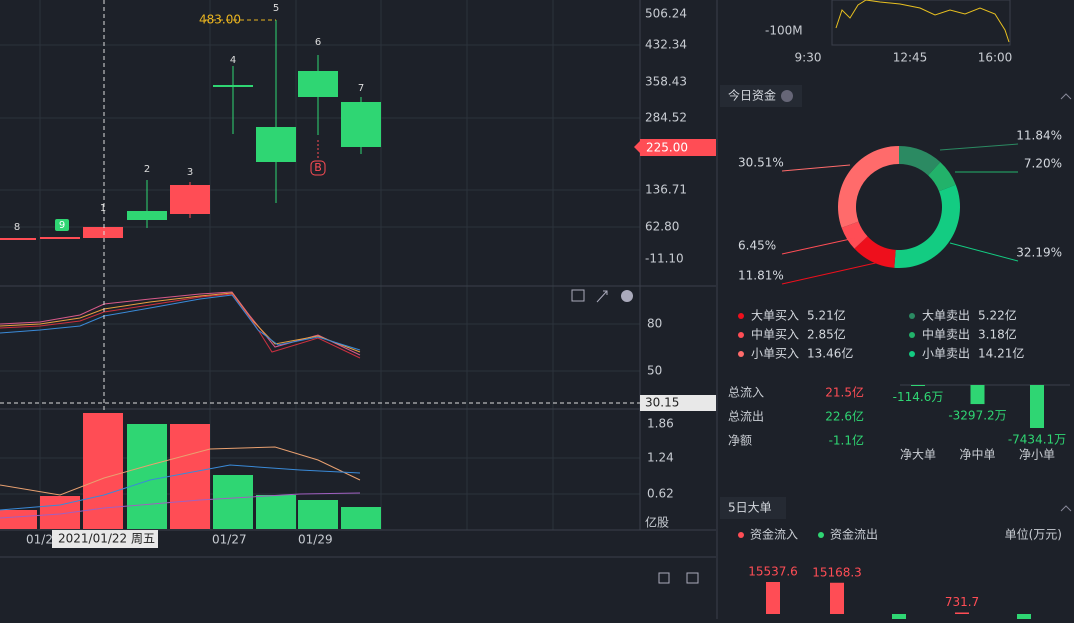 The image size is (1074, 623). I want to click on indicator-tick: 80, so click(654, 324).